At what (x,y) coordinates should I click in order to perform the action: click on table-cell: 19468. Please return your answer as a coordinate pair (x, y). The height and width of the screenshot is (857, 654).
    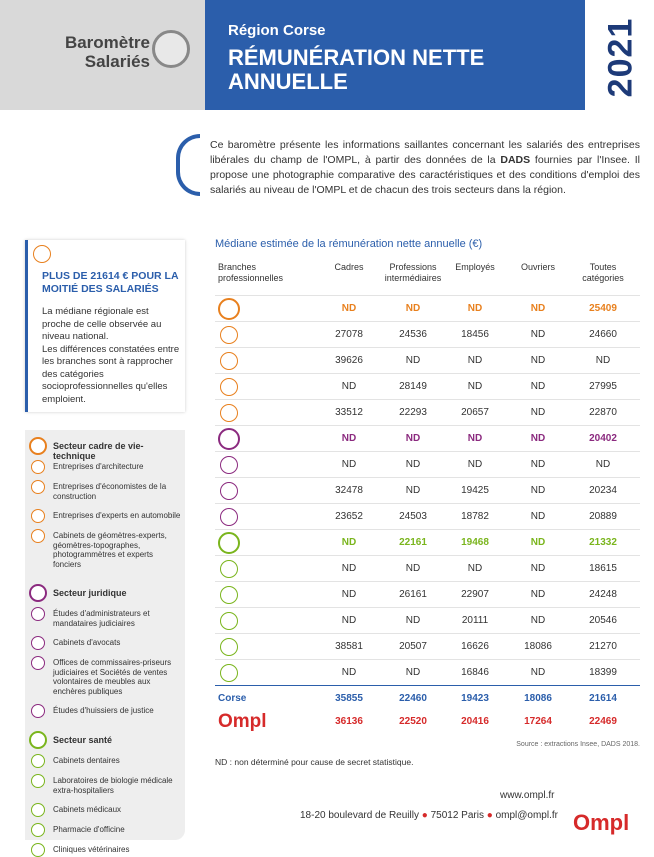
    Looking at the image, I should click on (475, 542).